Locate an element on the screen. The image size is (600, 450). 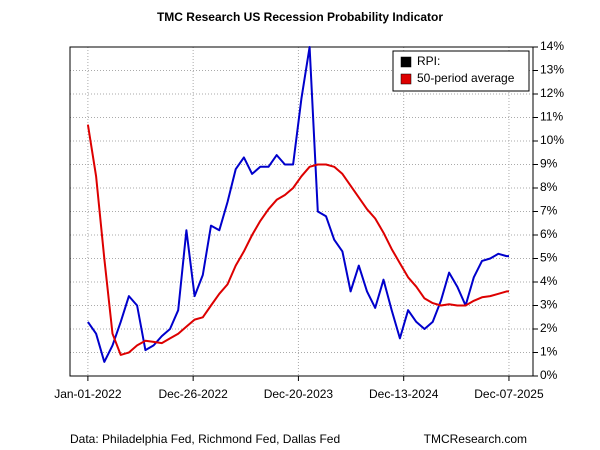
x-tick-label: Jan-01-2022 is located at coordinates (88, 394).